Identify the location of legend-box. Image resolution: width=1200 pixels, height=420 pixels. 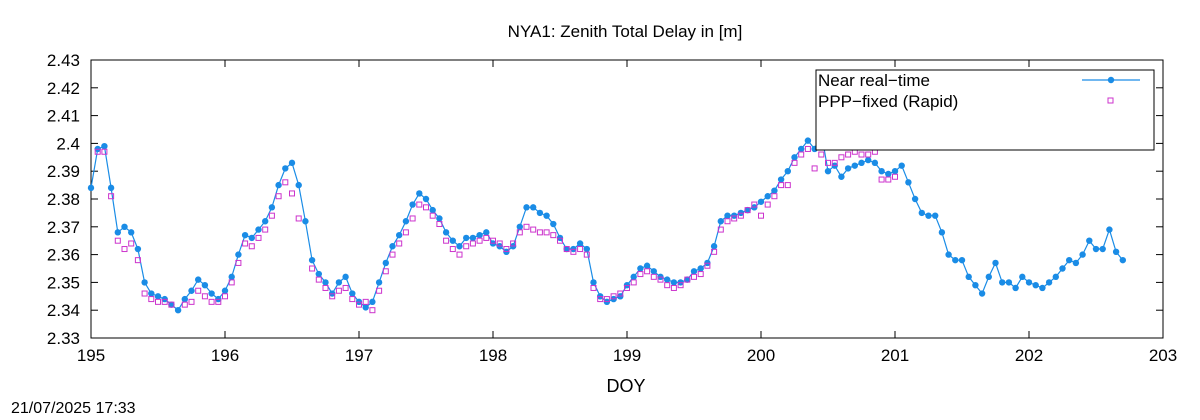
(985, 110).